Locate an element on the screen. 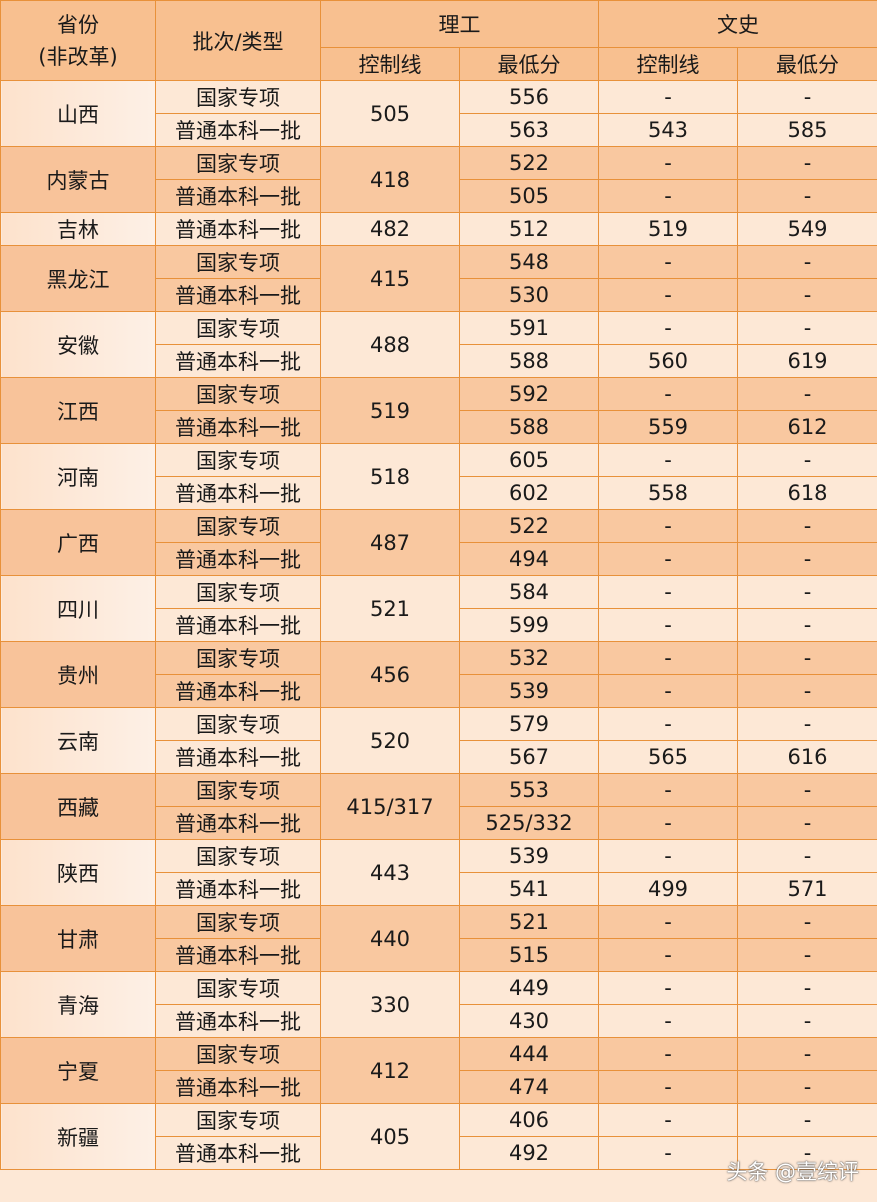 The height and width of the screenshot is (1202, 877). science-min-score-cell: 588 is located at coordinates (529, 361).